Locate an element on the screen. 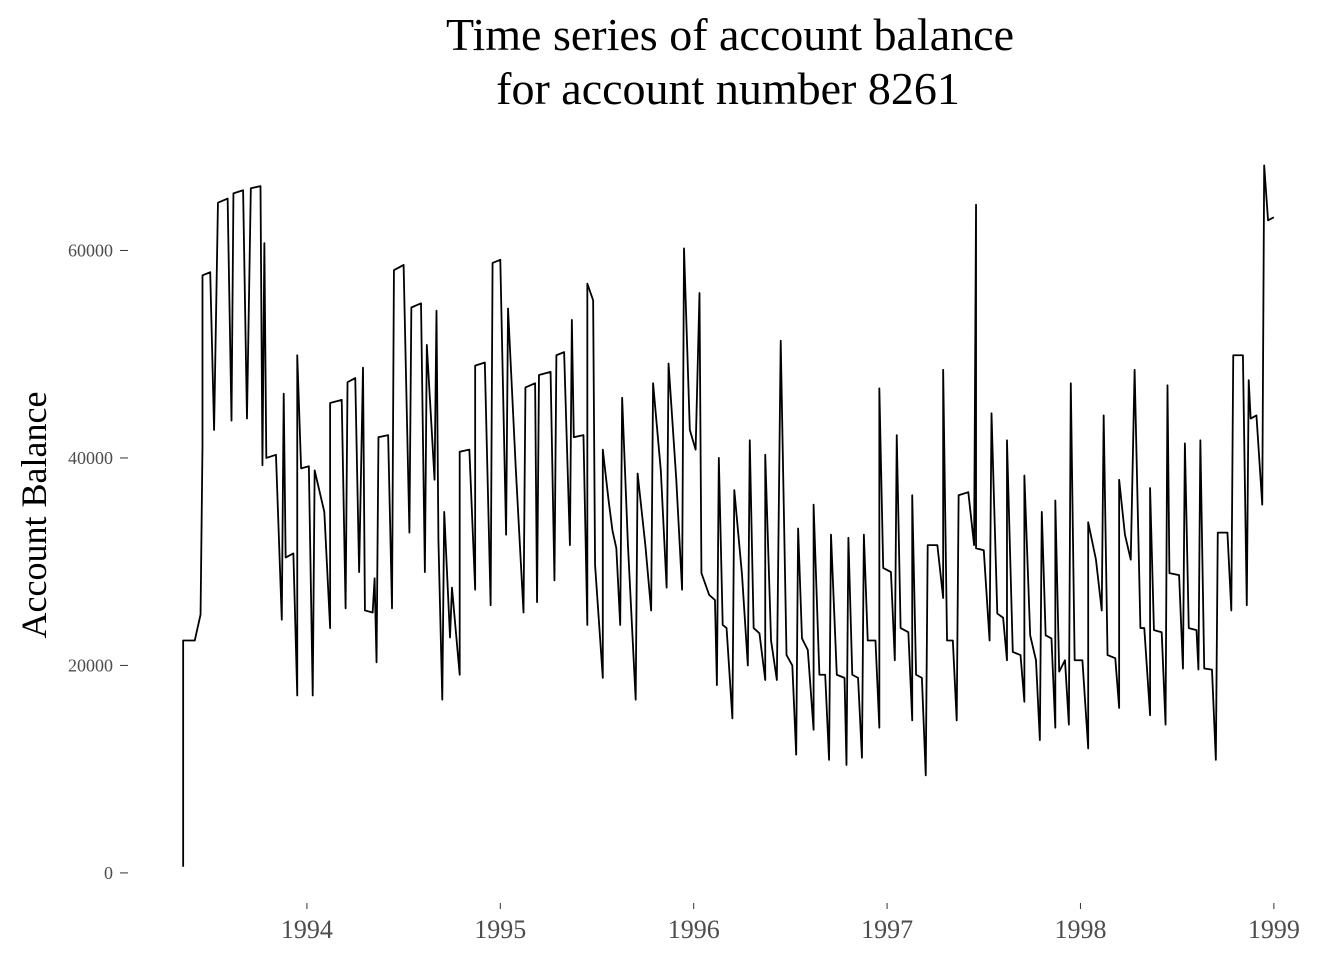 The width and height of the screenshot is (1344, 965). y-tick-label: 0 is located at coordinates (108, 873).